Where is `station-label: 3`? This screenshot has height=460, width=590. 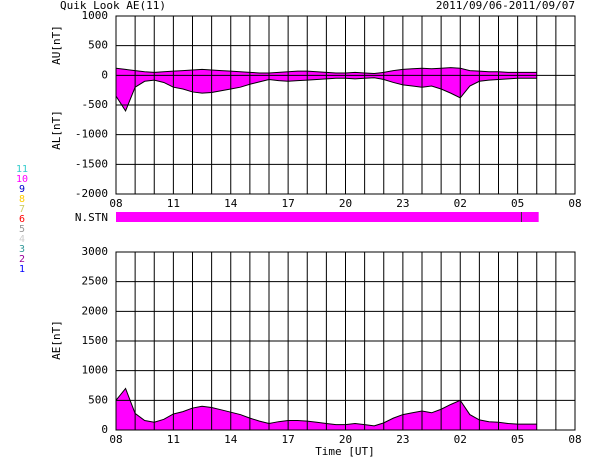
station-label: 3 is located at coordinates (22, 249).